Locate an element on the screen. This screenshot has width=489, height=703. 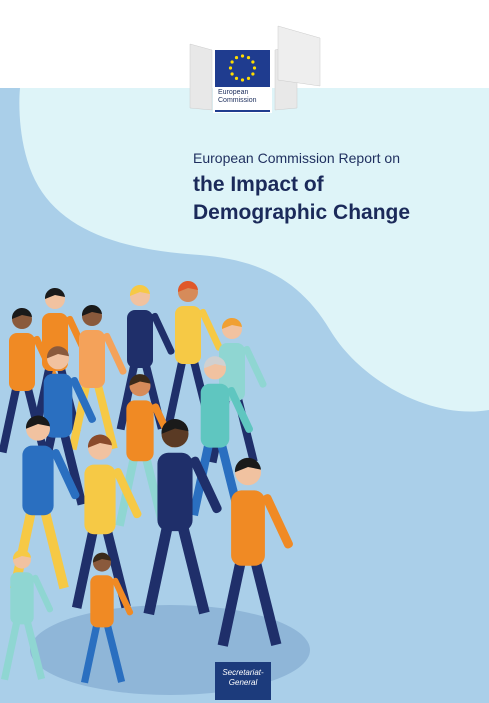
title-line: Demographic Change is located at coordinates (302, 212).